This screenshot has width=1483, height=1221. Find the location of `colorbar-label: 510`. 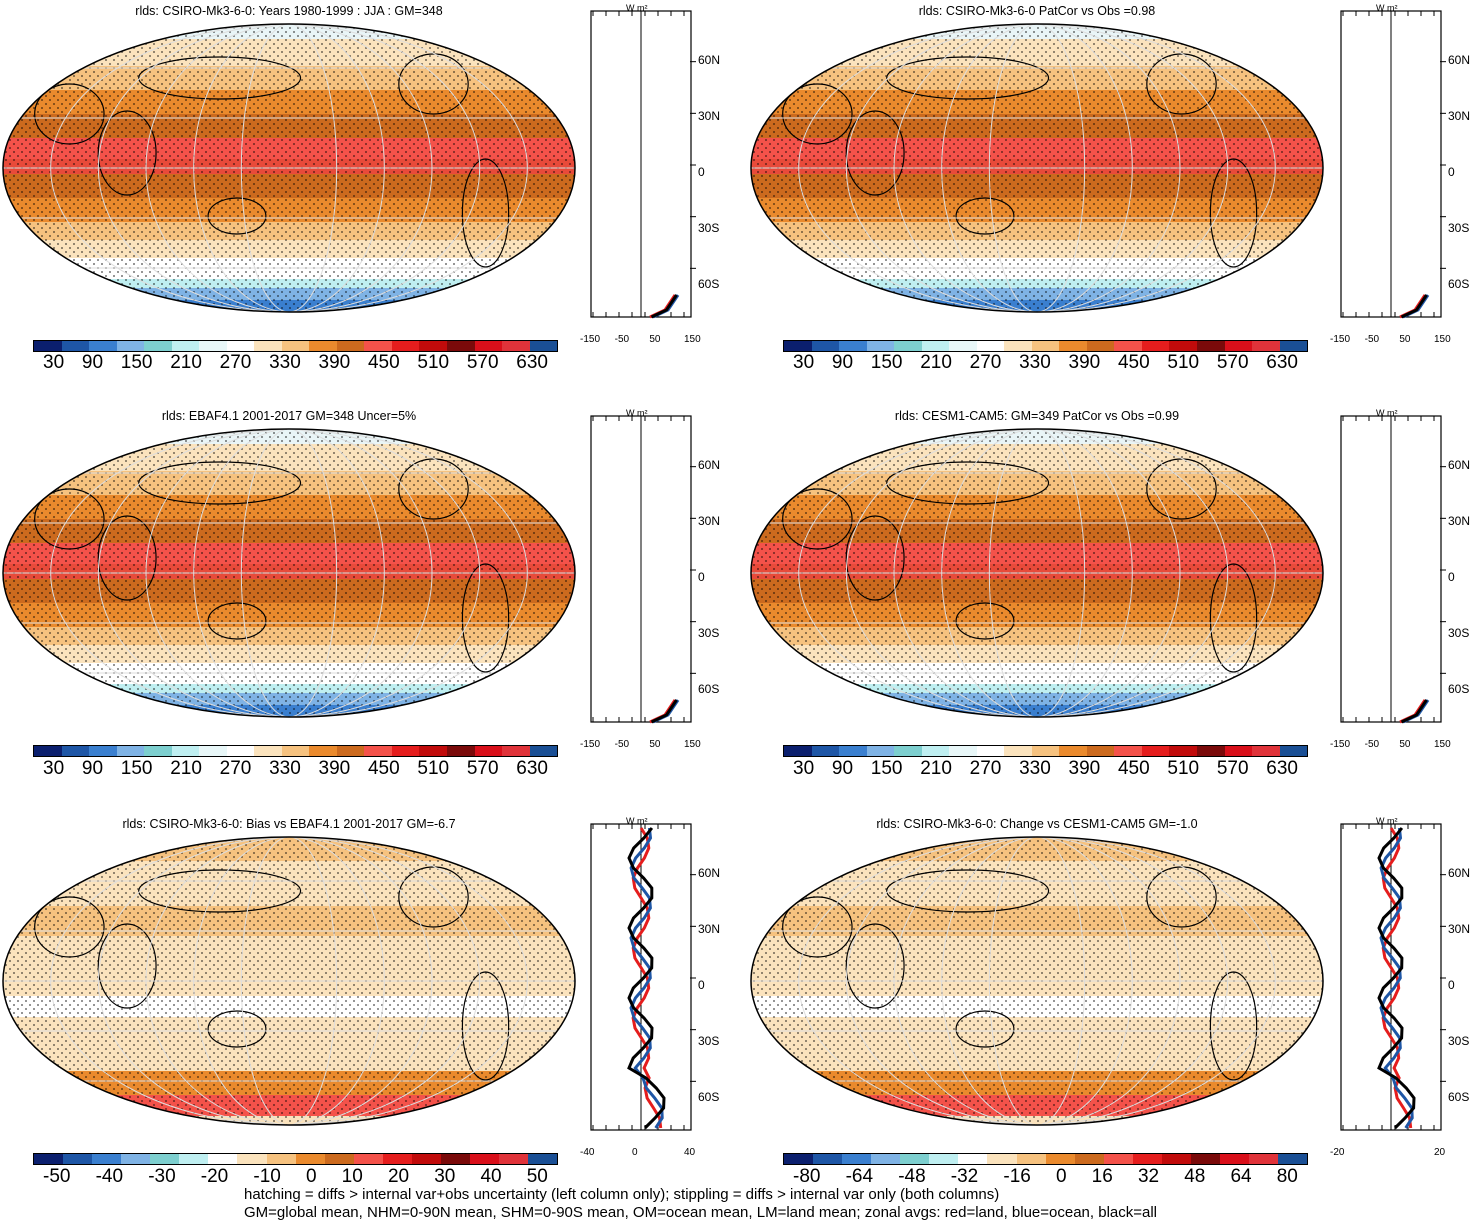

colorbar-label: 510 is located at coordinates (433, 362).